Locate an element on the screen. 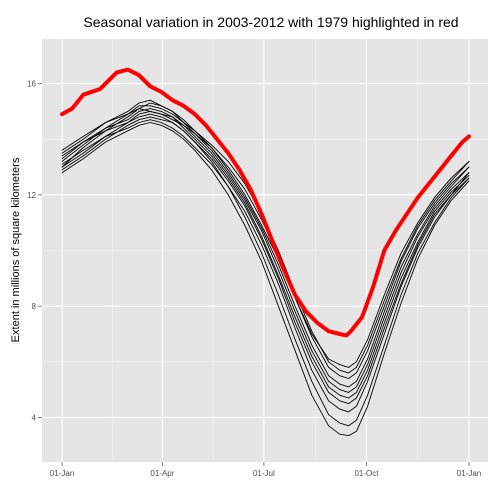 This screenshot has height=504, width=504. x-tick-label: 01-Jul is located at coordinates (264, 473).